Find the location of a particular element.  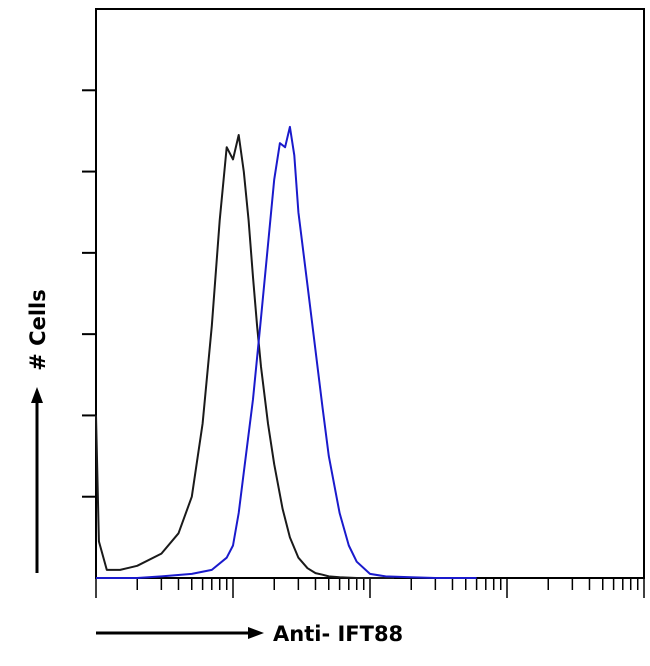

y-axis-ticks is located at coordinates (89, 293).